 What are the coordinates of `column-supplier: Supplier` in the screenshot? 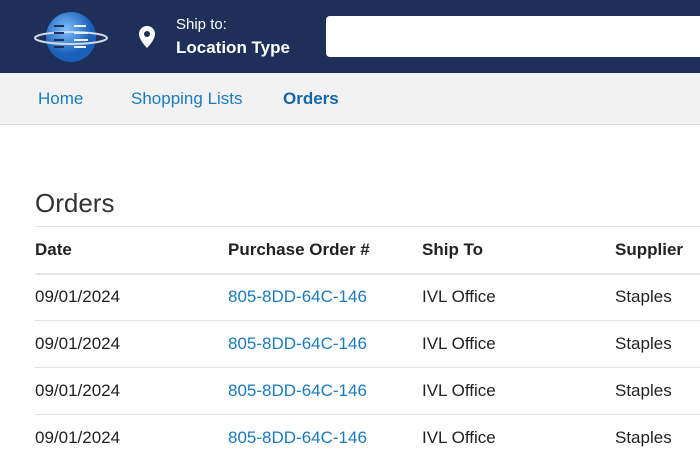 It's located at (657, 250).